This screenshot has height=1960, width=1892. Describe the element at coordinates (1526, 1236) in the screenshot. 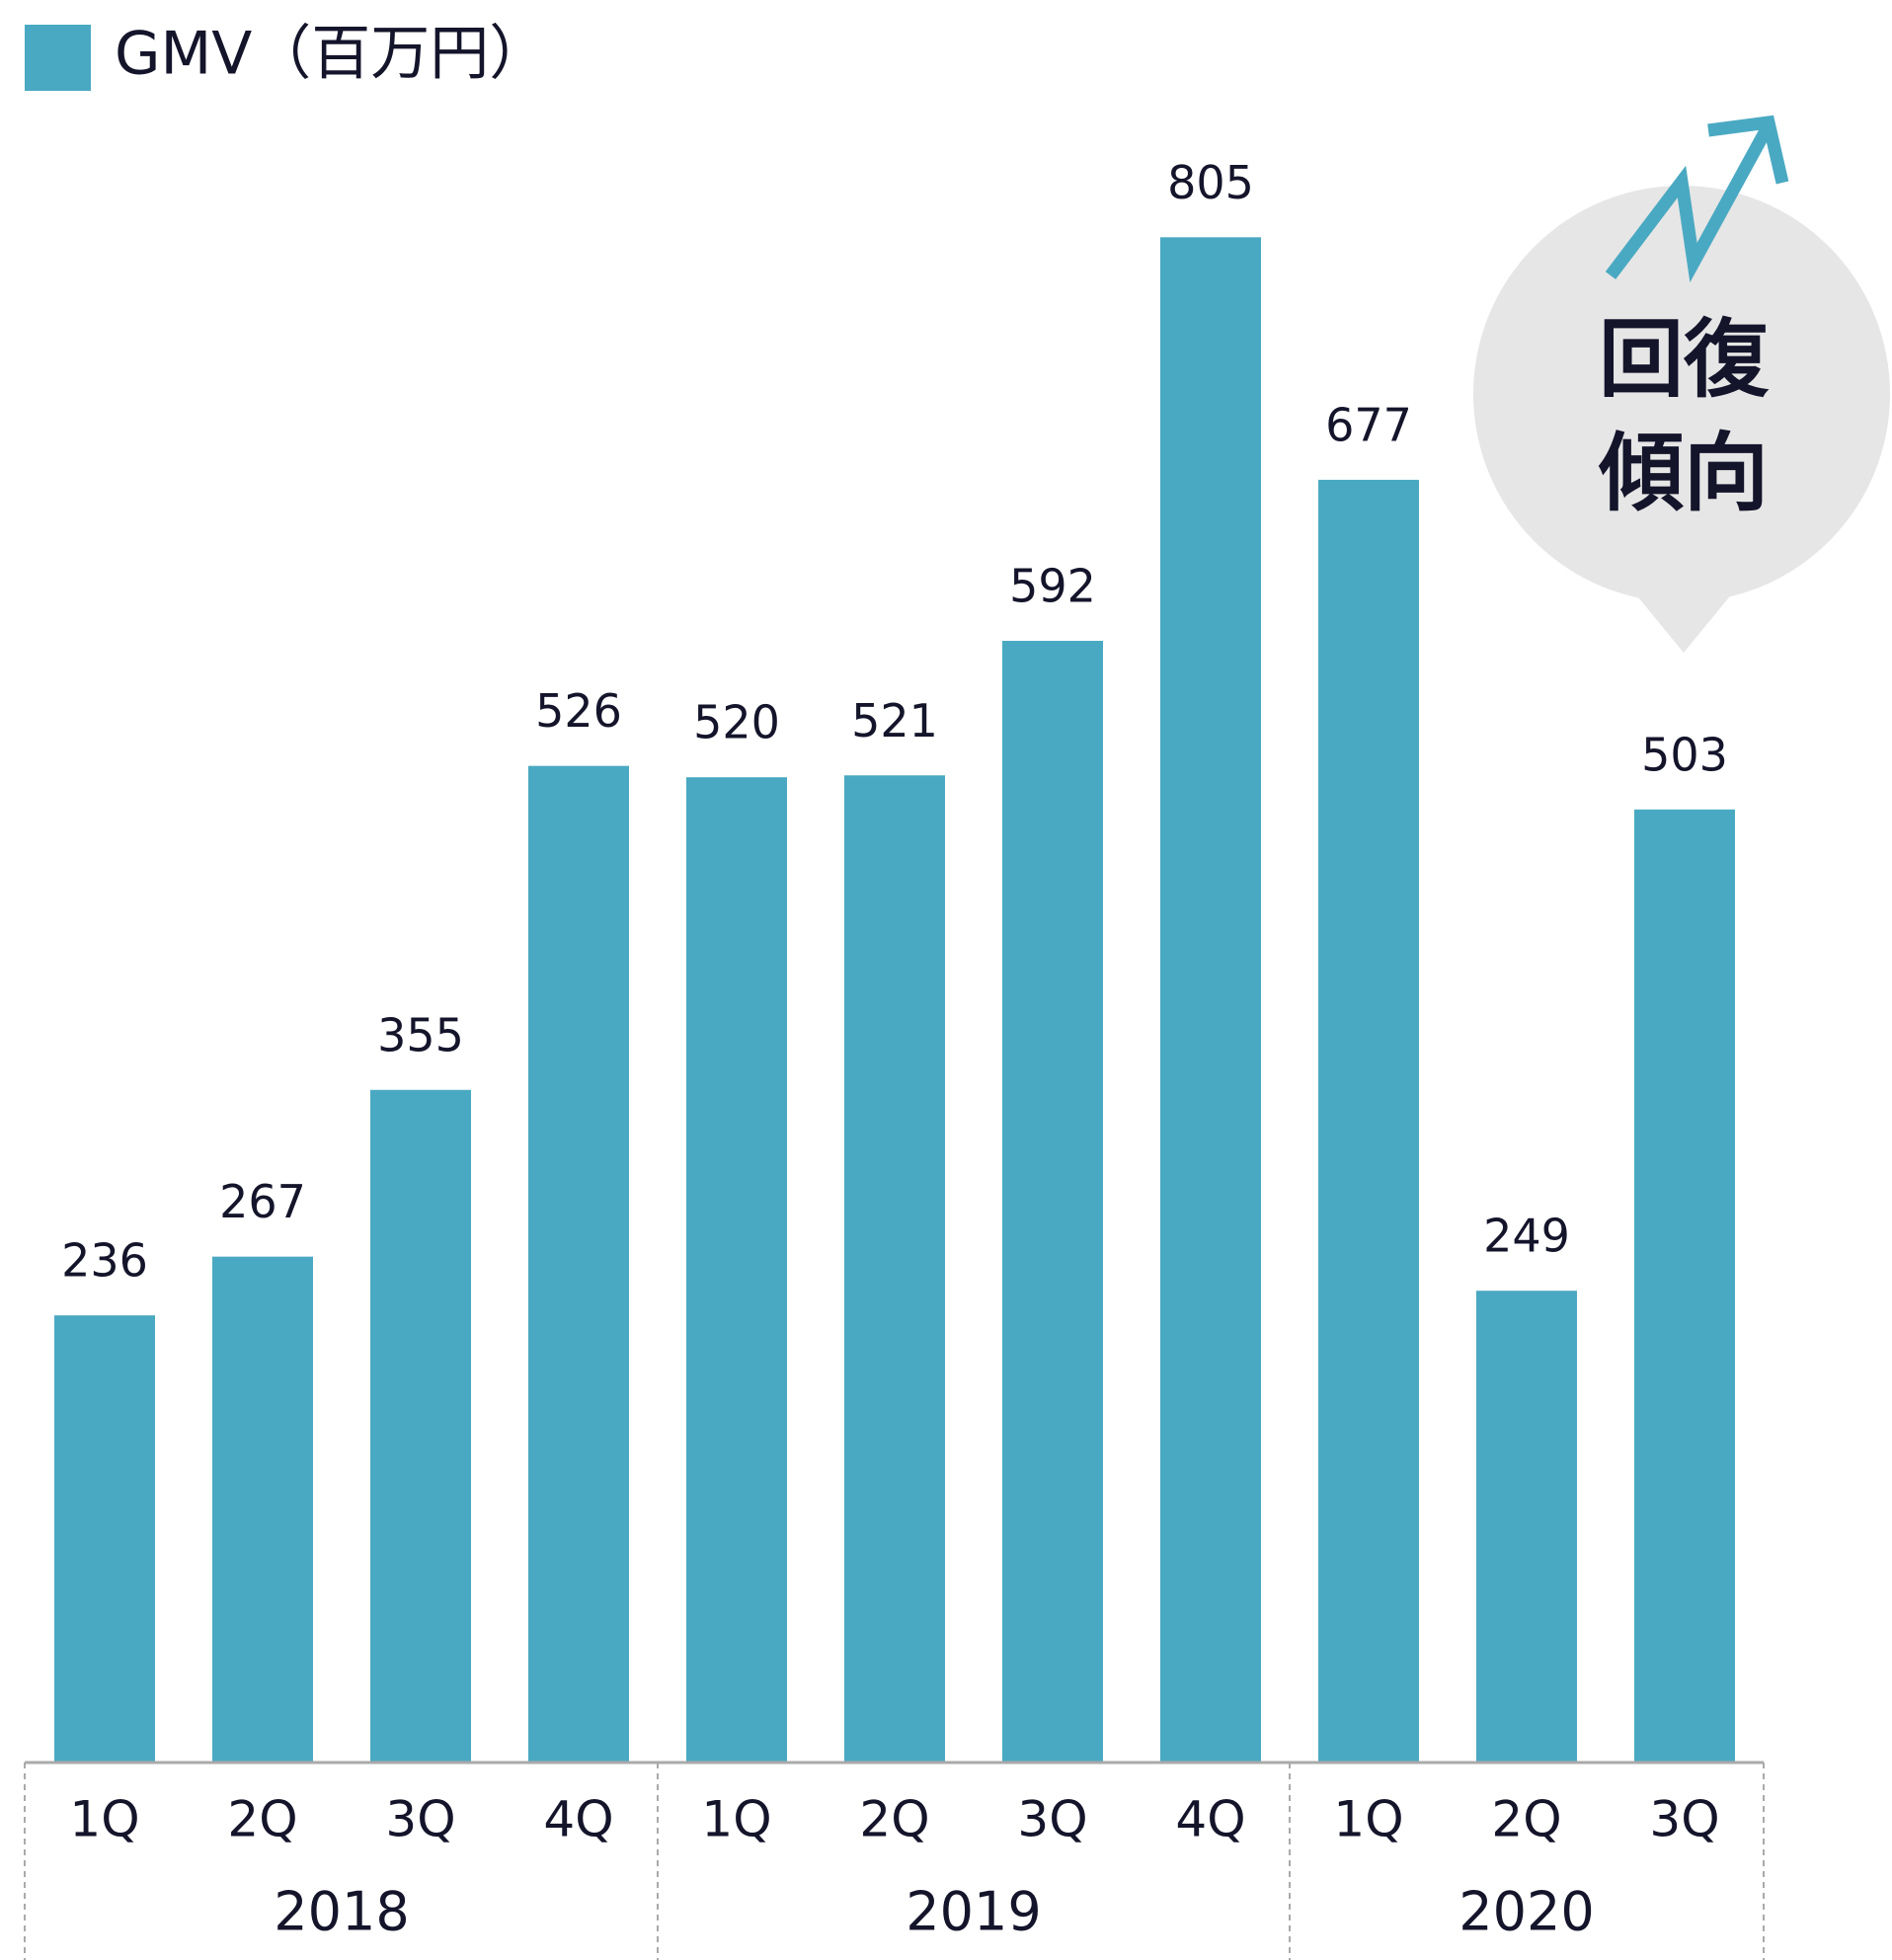

I see `value-label: 249` at that location.